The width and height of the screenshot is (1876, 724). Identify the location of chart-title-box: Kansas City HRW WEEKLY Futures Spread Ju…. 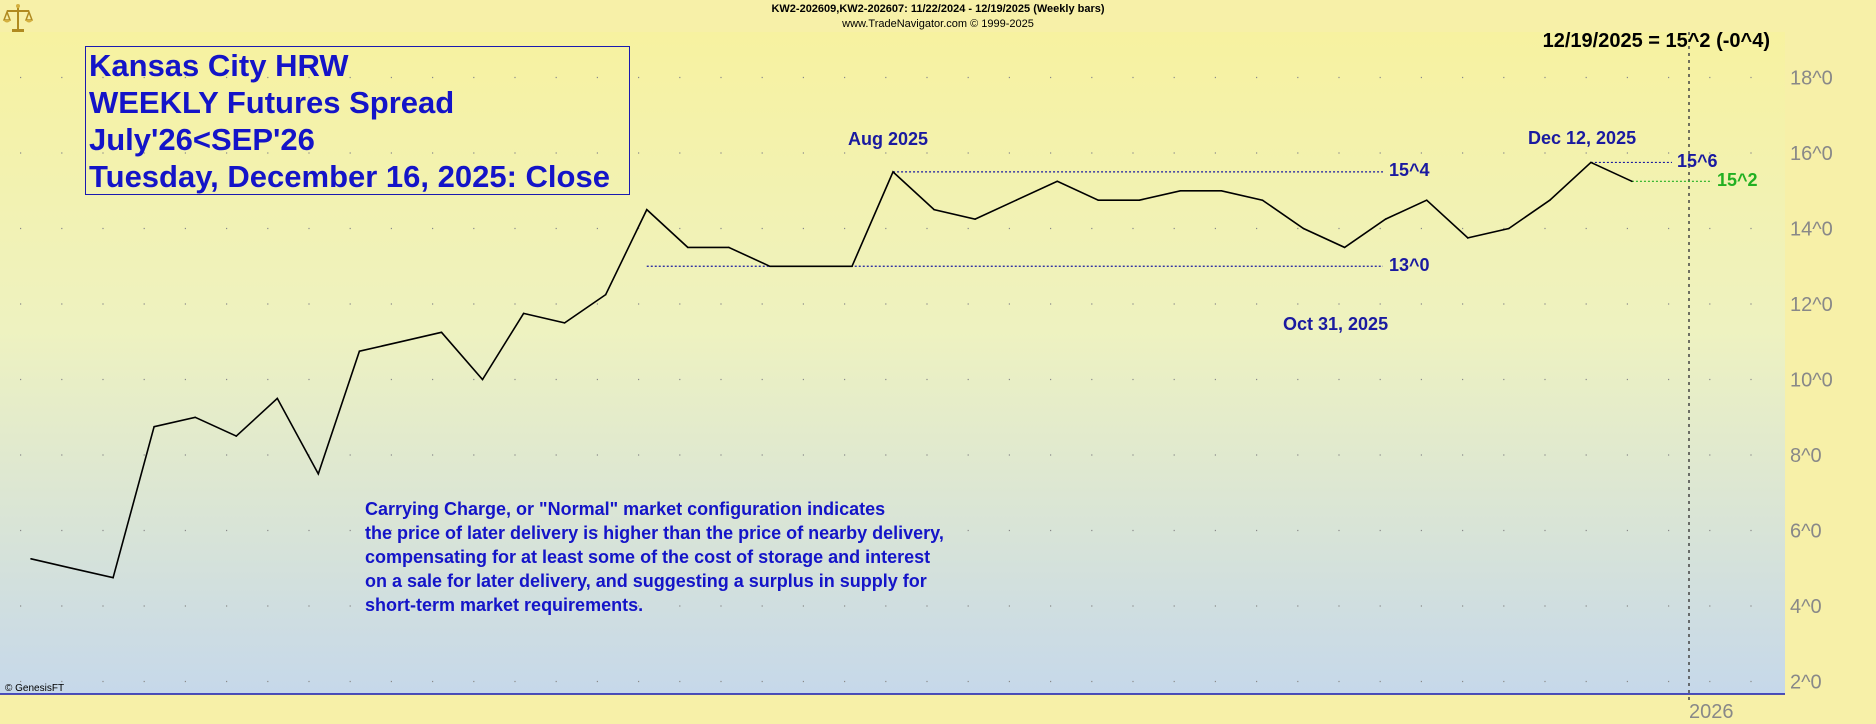
(357, 120).